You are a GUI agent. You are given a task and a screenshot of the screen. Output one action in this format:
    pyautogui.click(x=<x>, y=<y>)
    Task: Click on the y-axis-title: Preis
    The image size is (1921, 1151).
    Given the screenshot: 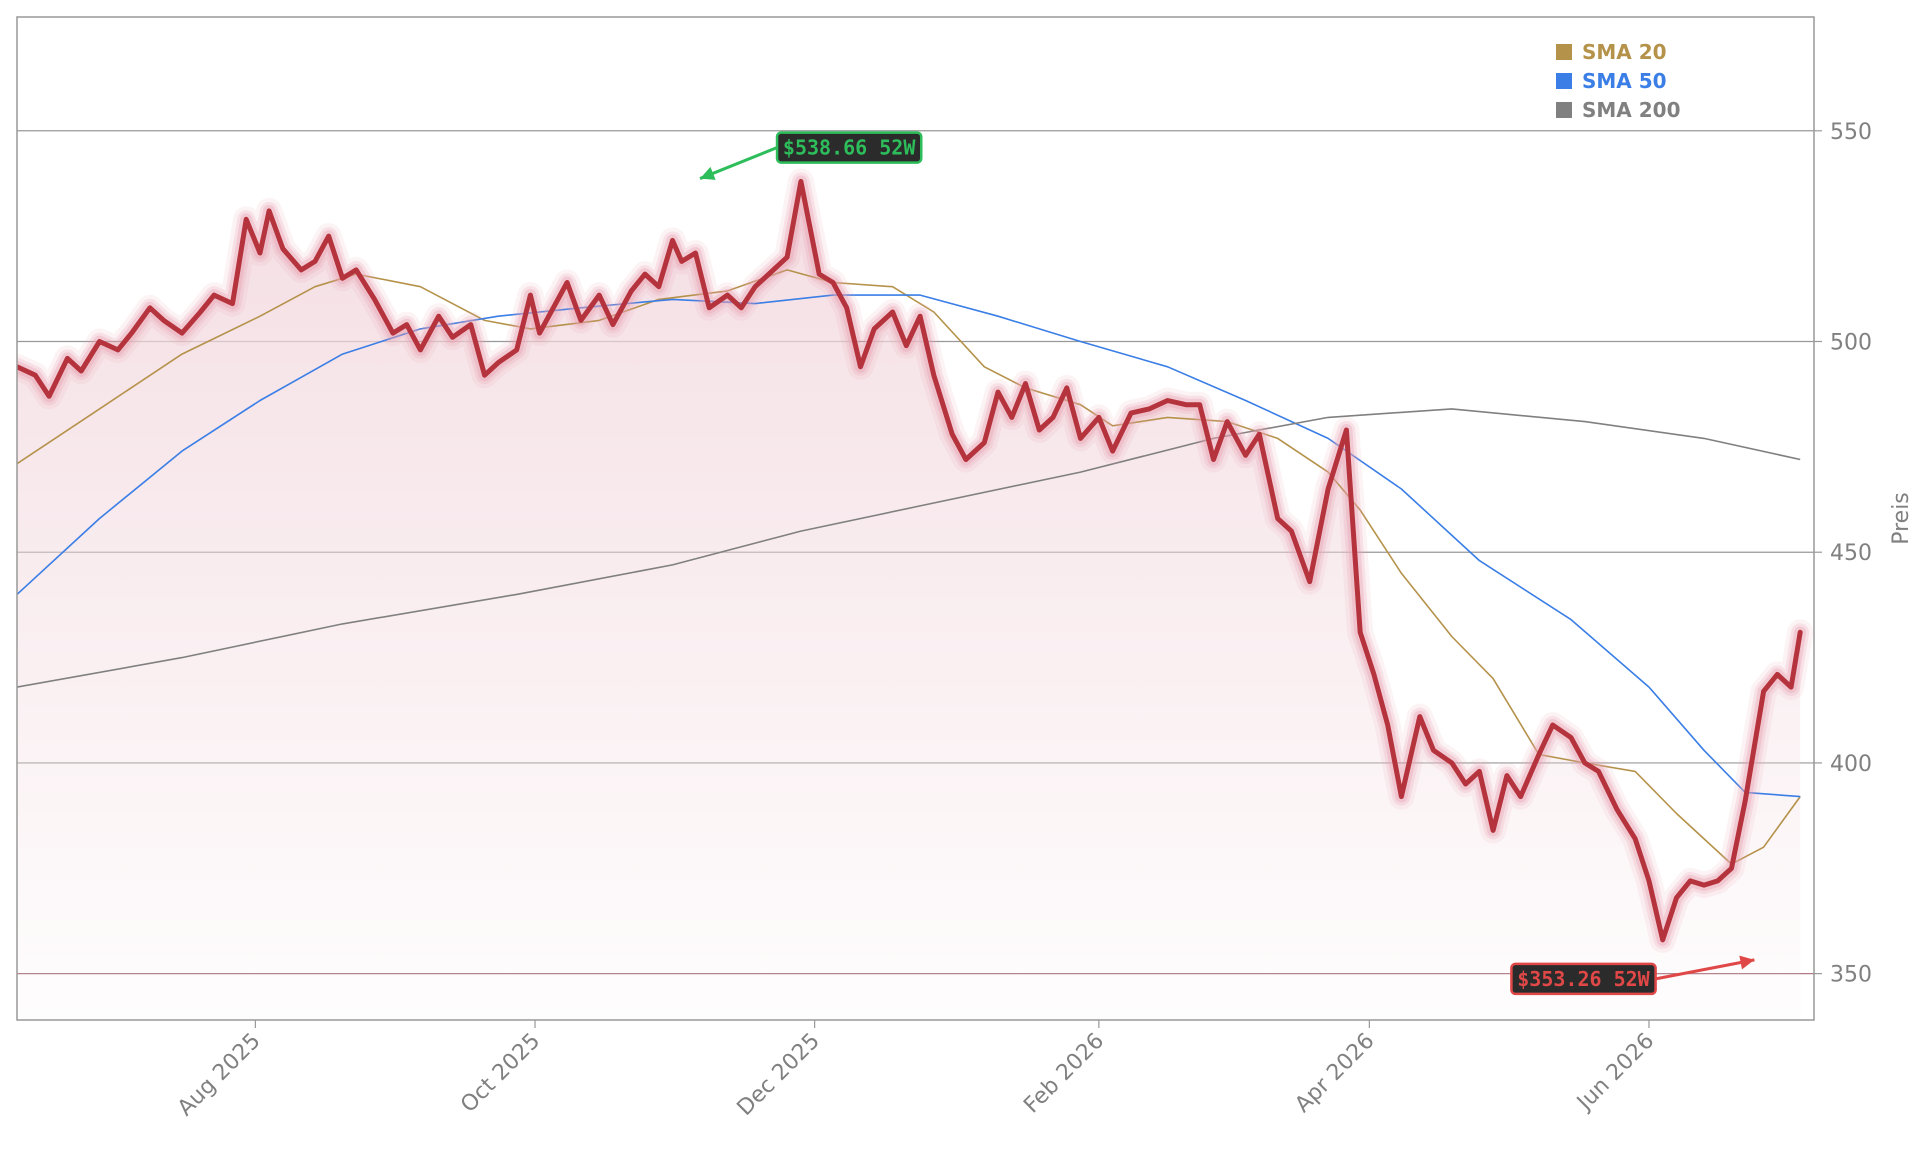 What is the action you would take?
    pyautogui.click(x=1901, y=518)
    